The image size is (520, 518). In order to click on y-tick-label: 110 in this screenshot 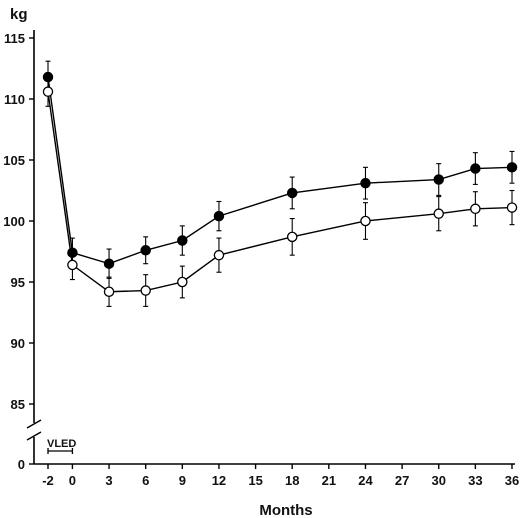, I will do `click(14, 99)`.